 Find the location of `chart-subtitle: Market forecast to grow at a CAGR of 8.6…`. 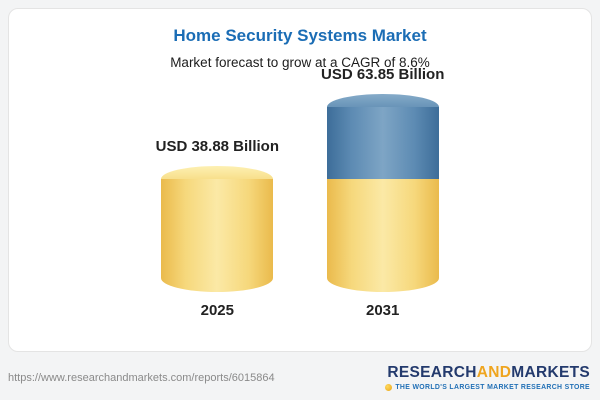

chart-subtitle: Market forecast to grow at a CAGR of 8.6… is located at coordinates (300, 62).